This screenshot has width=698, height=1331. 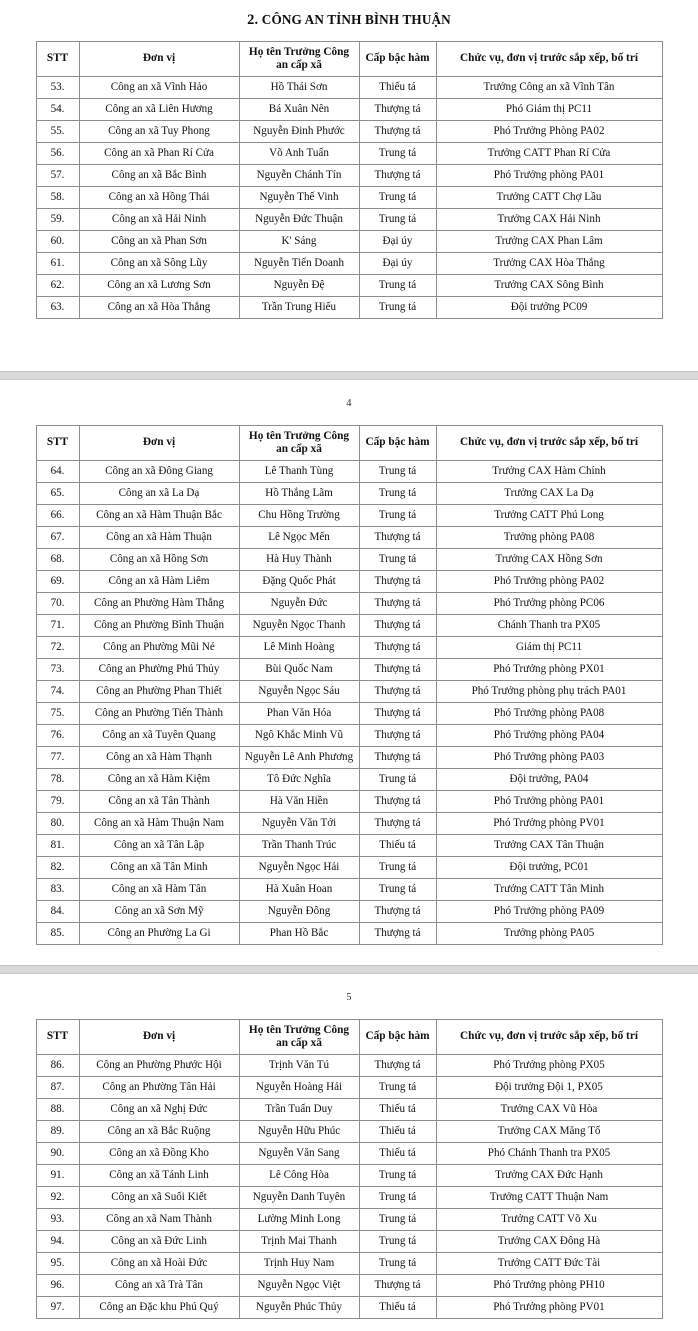 I want to click on cell-stt: 90., so click(x=57, y=1153).